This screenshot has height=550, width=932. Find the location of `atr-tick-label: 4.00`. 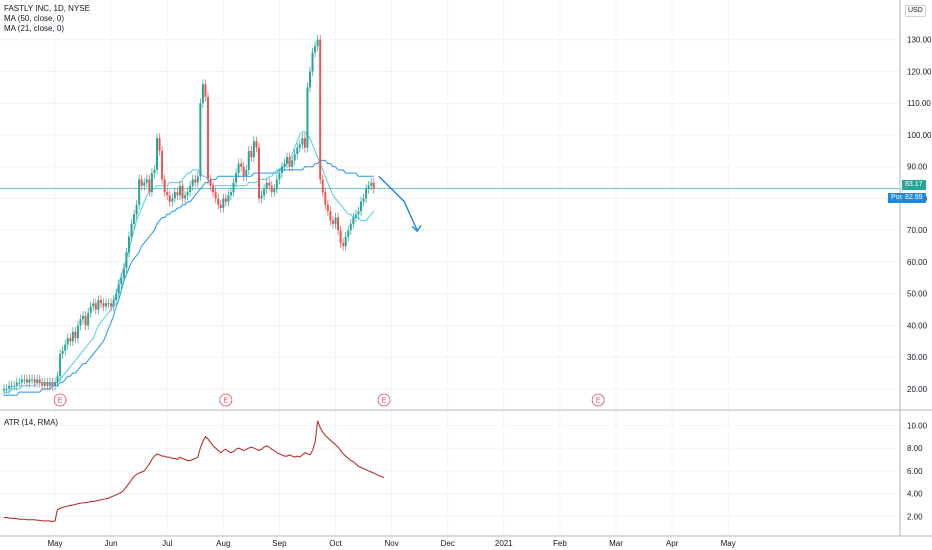

atr-tick-label: 4.00 is located at coordinates (915, 494).